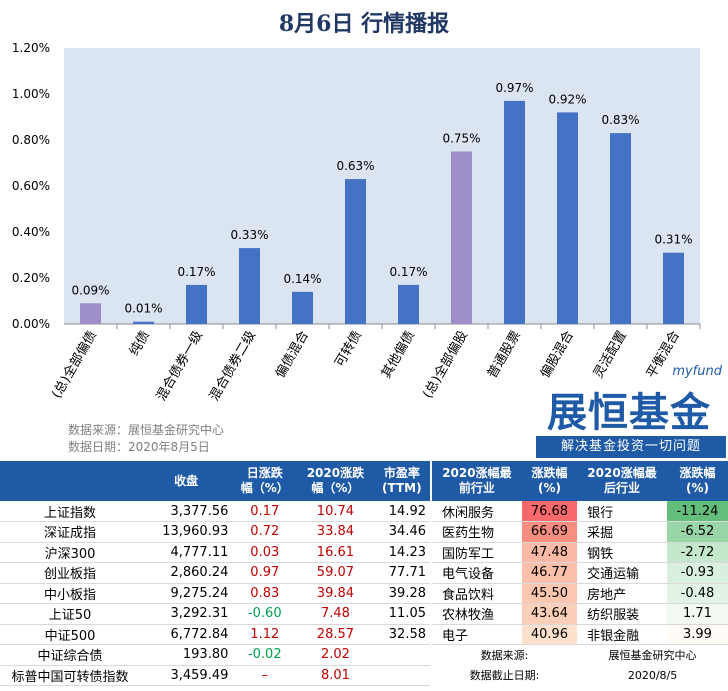 The height and width of the screenshot is (691, 728). Describe the element at coordinates (146, 430) in the screenshot. I see `chart-source: 数据来源：展恒基金研究中心` at that location.